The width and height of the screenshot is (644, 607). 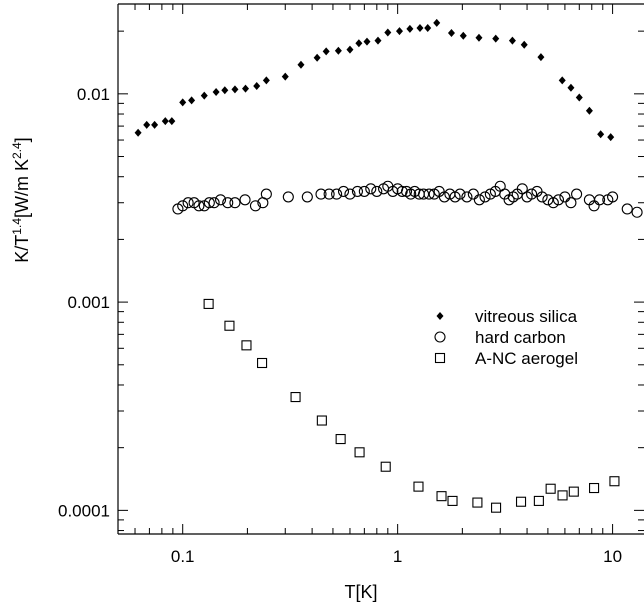 What do you see at coordinates (397, 556) in the screenshot?
I see `x-tick-label: 1` at bounding box center [397, 556].